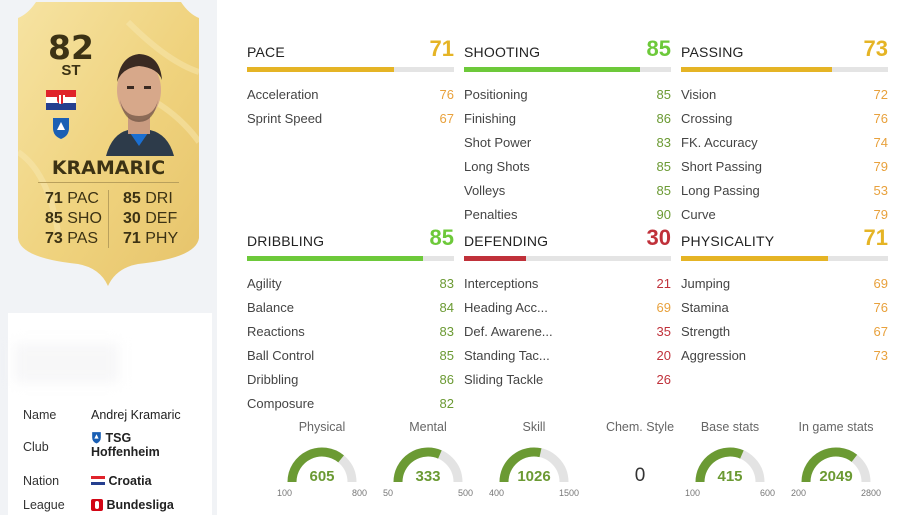  I want to click on stat-name: Crossing, so click(707, 118).